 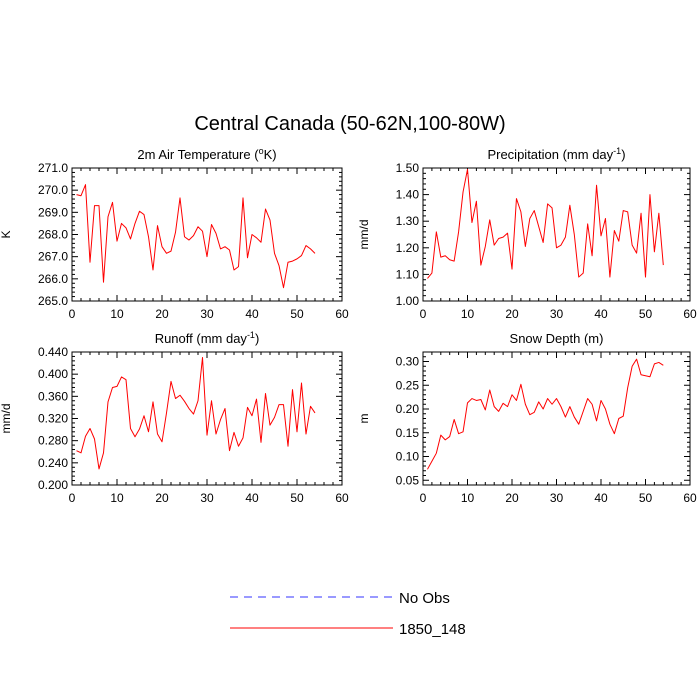 What do you see at coordinates (53, 257) in the screenshot?
I see `y-tick-label: 267.0` at bounding box center [53, 257].